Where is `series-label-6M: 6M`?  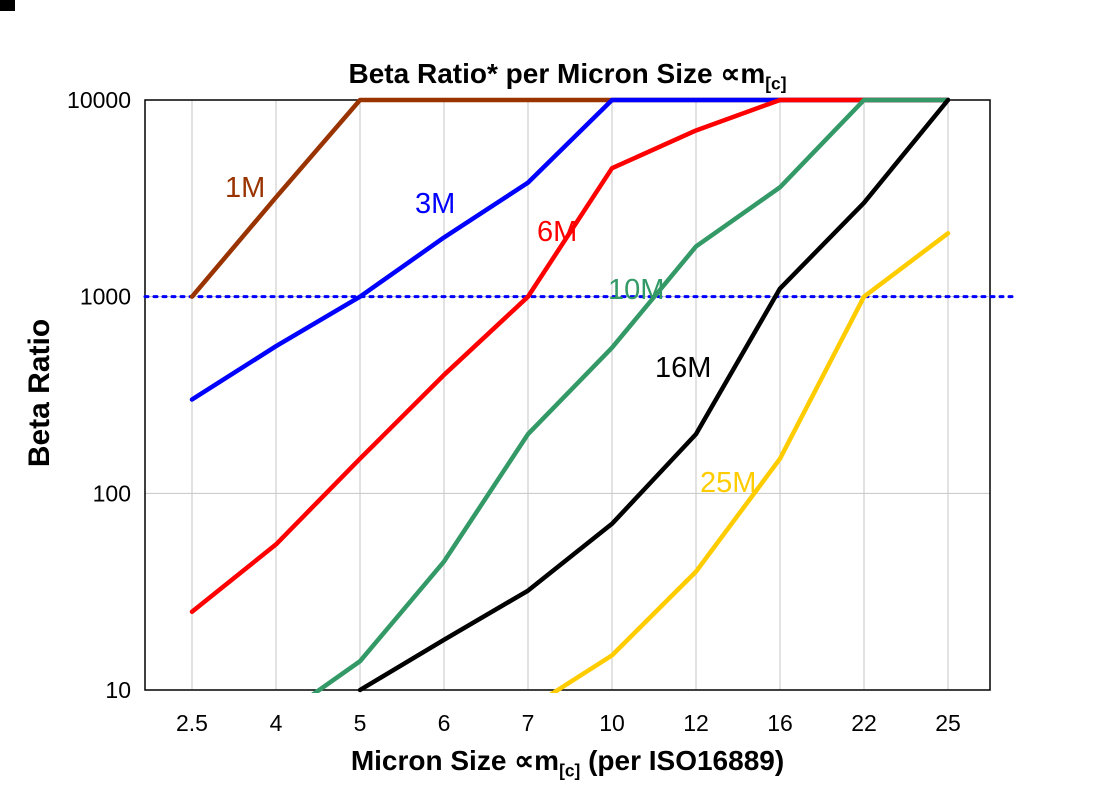 series-label-6M: 6M is located at coordinates (557, 232).